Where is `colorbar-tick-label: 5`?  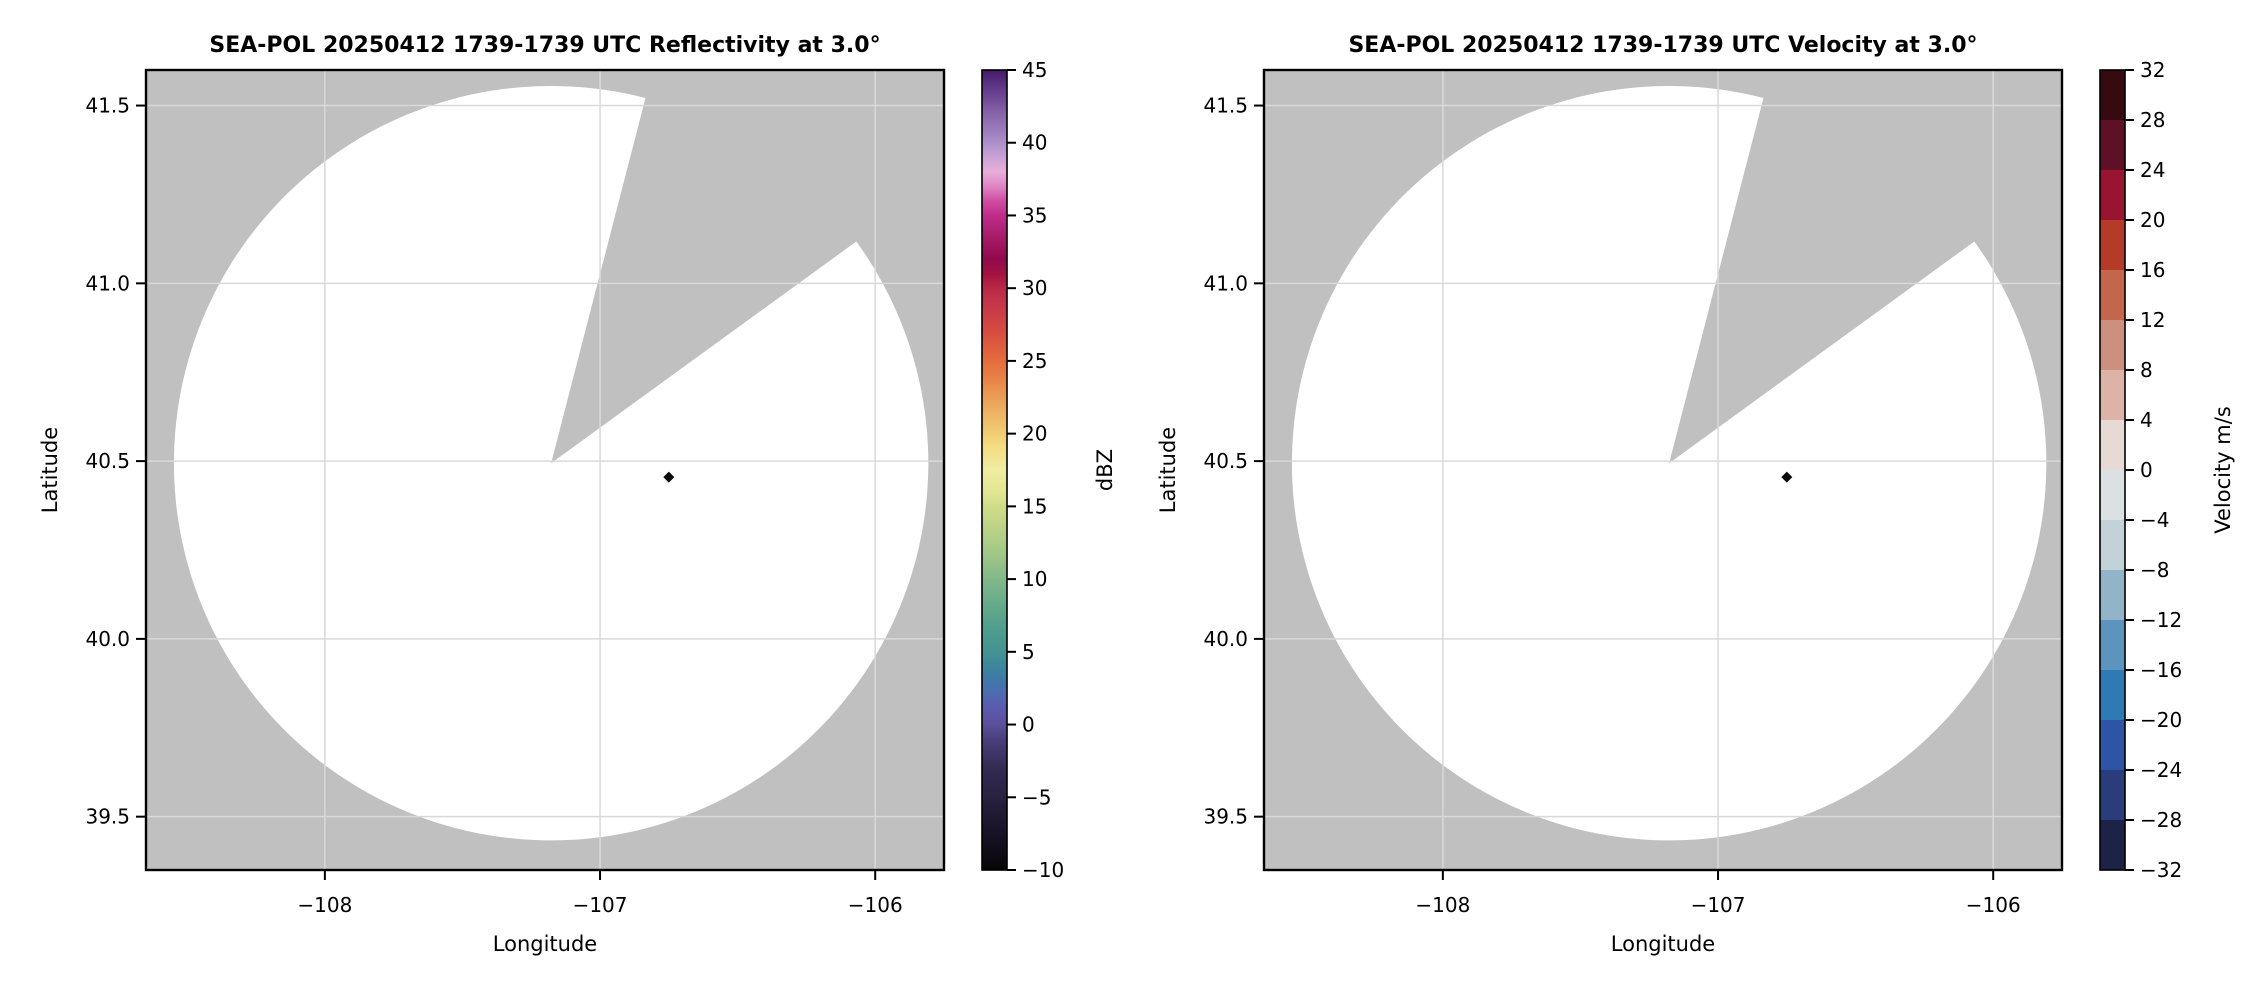 colorbar-tick-label: 5 is located at coordinates (1028, 652).